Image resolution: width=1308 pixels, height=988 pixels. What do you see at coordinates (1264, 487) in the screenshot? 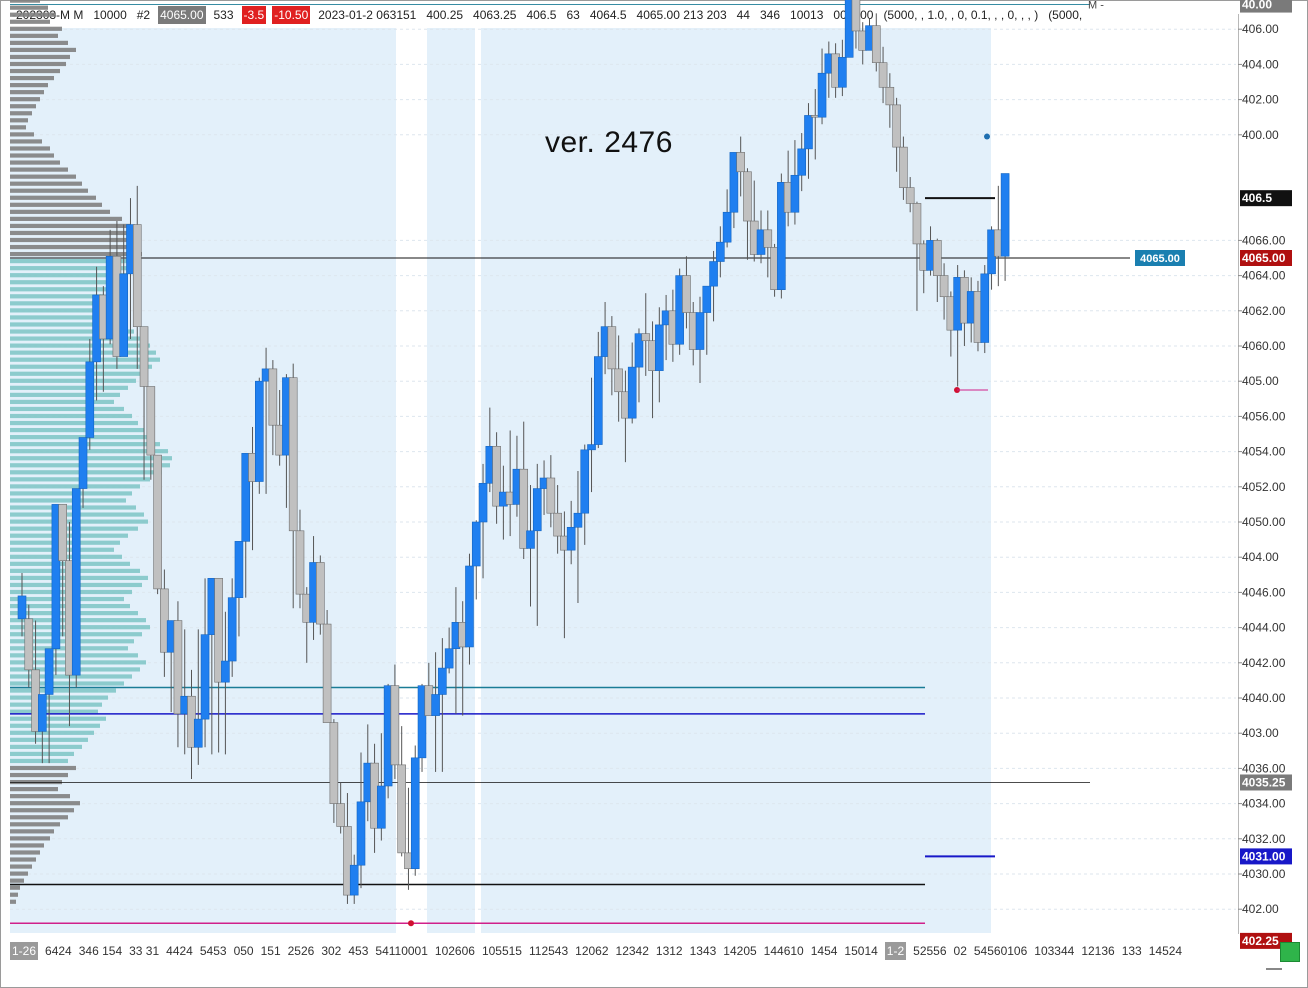
I see `y-tick-label: 4052.00` at bounding box center [1264, 487].